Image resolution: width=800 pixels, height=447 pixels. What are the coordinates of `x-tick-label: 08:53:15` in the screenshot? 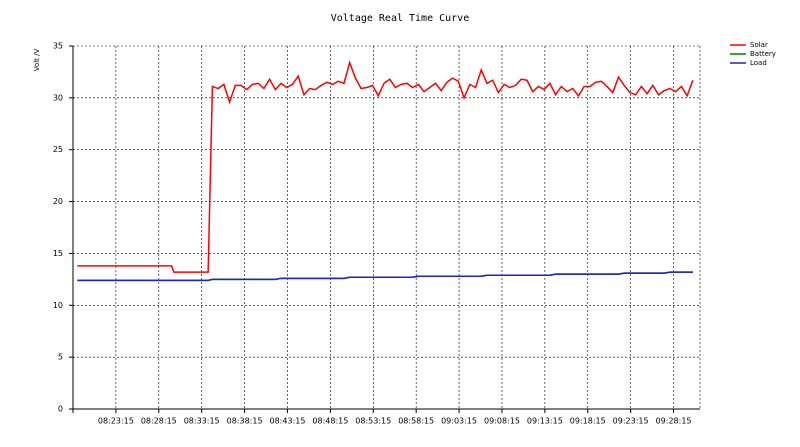 It's located at (373, 421).